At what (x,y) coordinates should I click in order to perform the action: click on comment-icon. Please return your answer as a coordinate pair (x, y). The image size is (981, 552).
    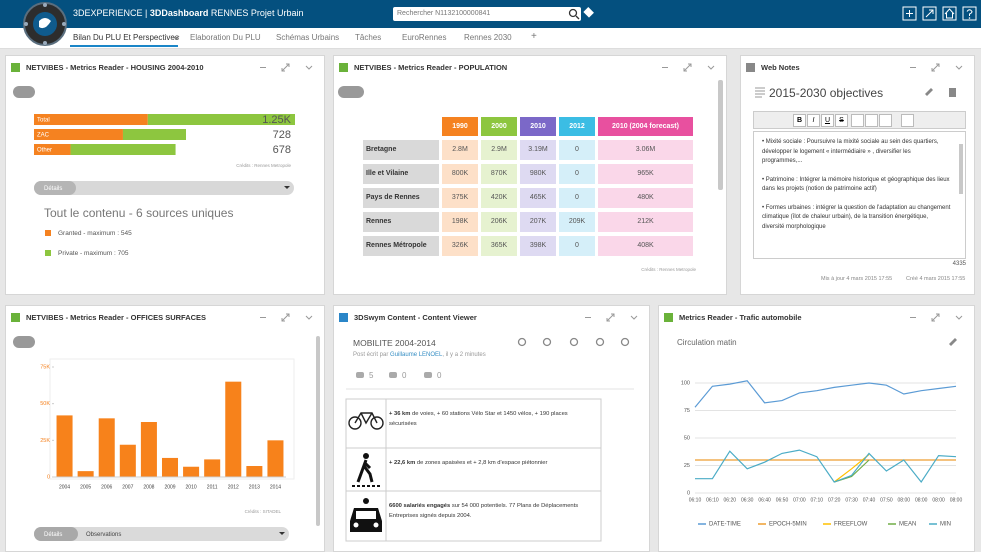
    Looking at the image, I should click on (428, 375).